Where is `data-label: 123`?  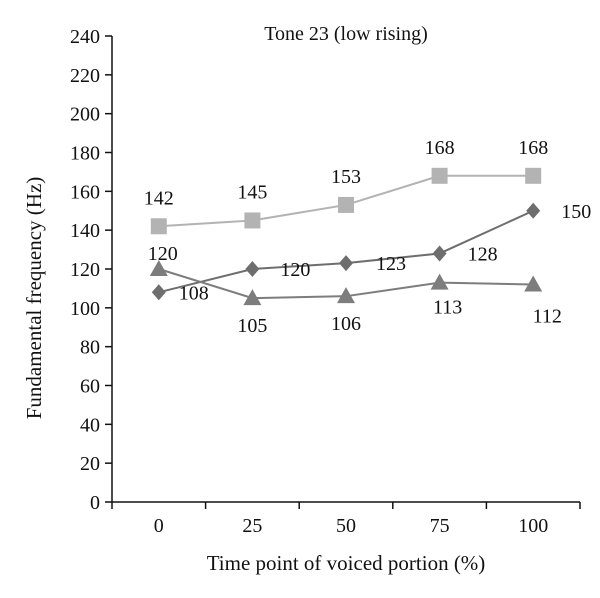 data-label: 123 is located at coordinates (391, 264).